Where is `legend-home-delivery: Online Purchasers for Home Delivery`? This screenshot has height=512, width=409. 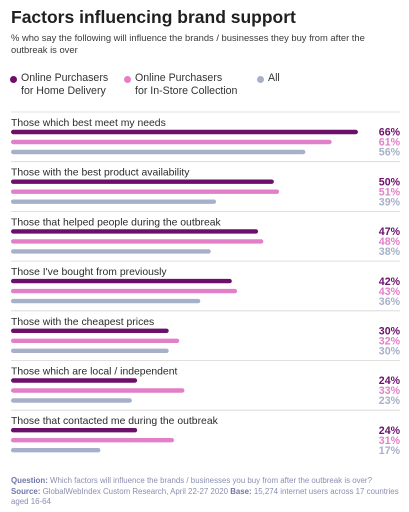
legend-home-delivery: Online Purchasers for Home Delivery is located at coordinates (59, 84).